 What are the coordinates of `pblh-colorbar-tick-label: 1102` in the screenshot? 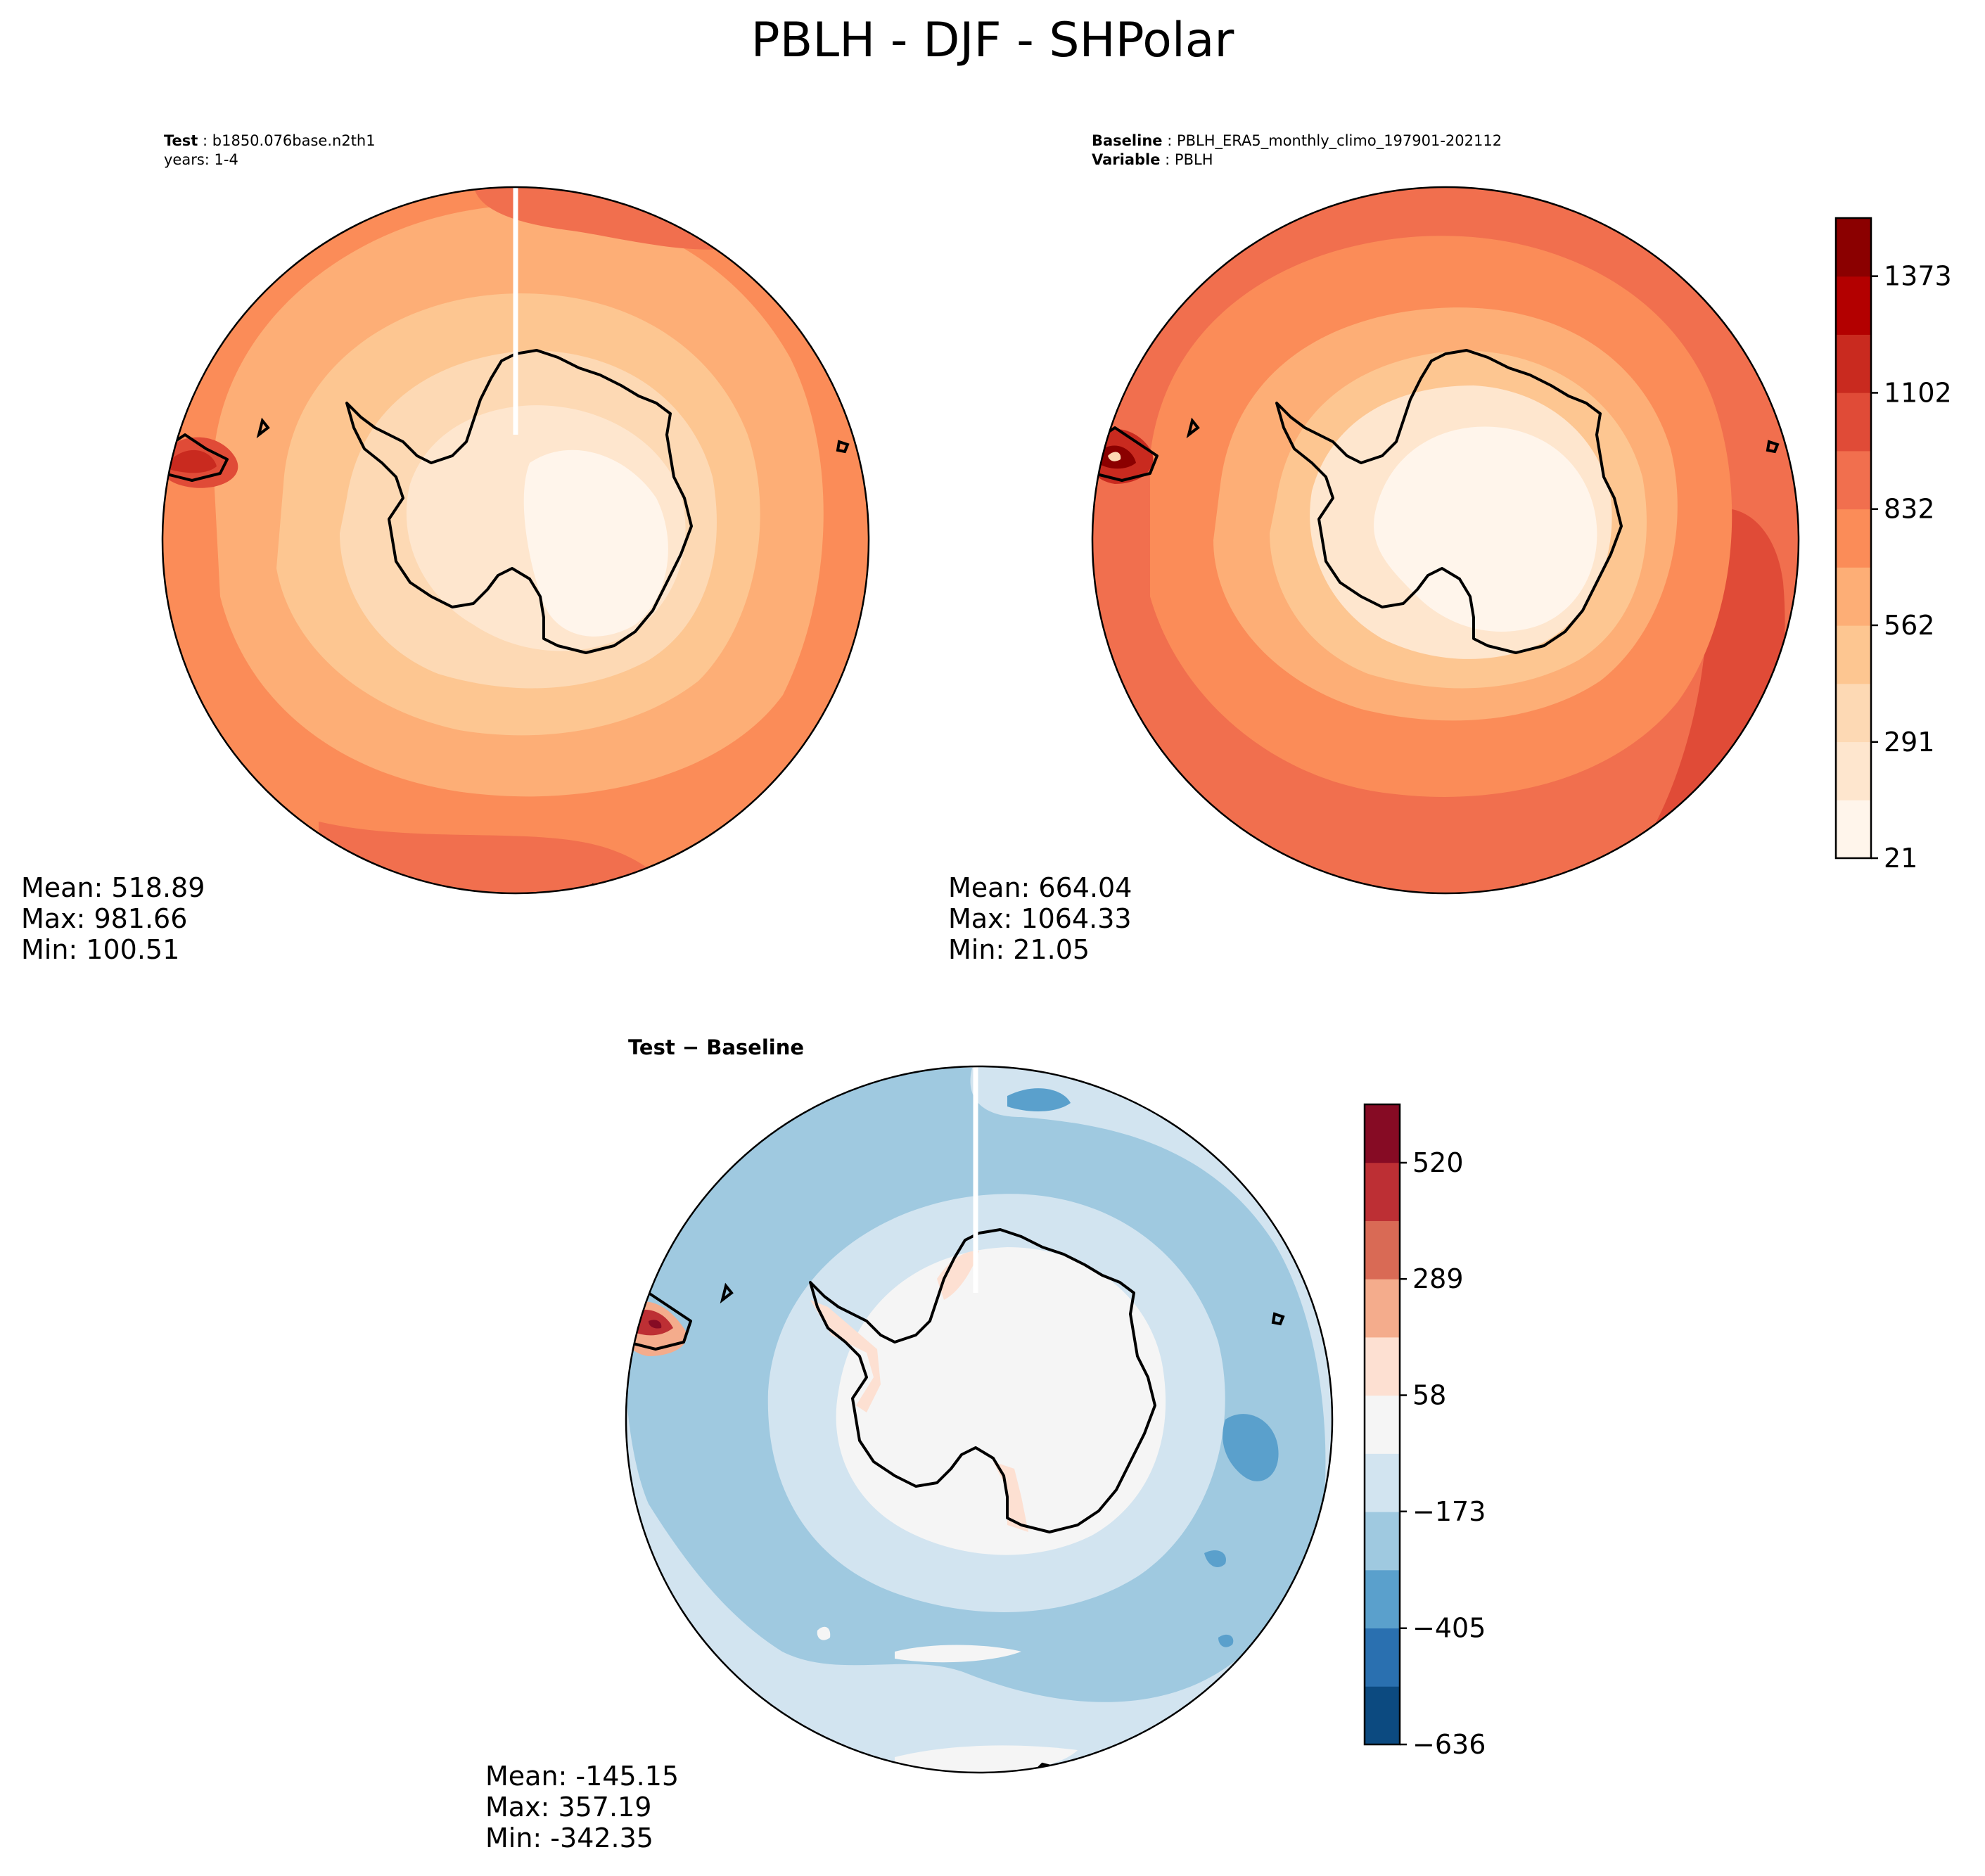 It's located at (1918, 393).